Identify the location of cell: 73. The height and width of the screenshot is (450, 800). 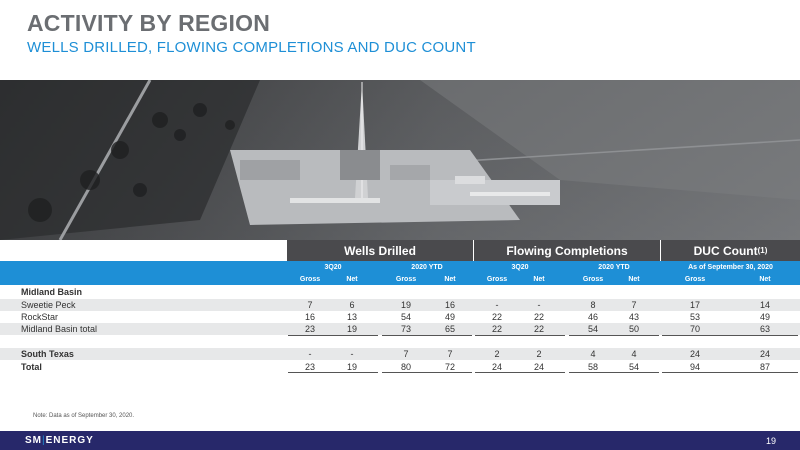
(405, 329).